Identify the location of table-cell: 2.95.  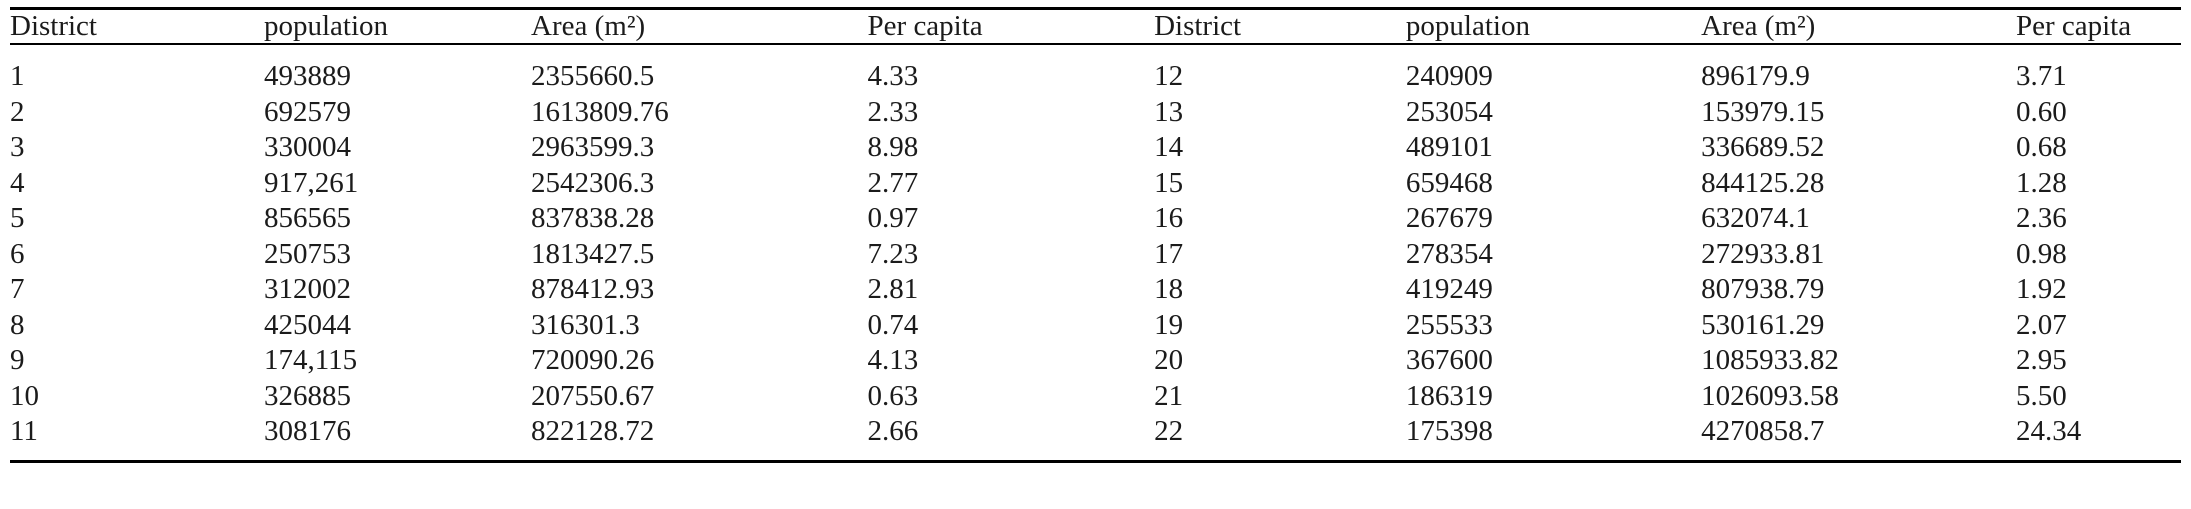
(2041, 360).